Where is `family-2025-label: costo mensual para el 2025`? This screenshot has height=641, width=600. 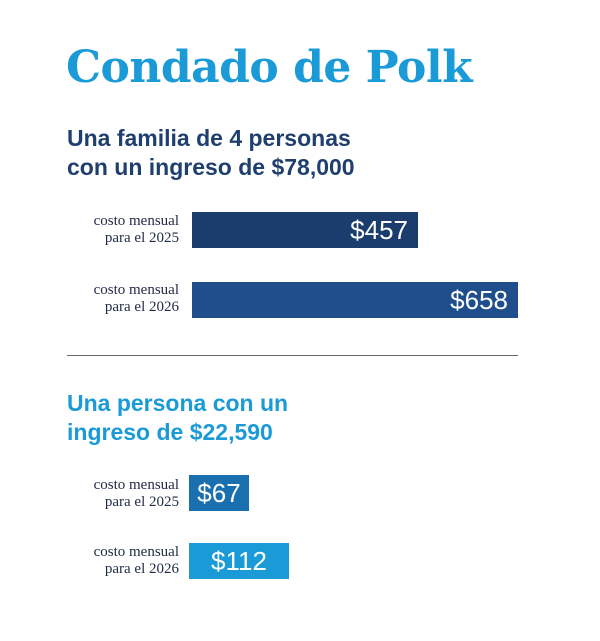
family-2025-label: costo mensual para el 2025 is located at coordinates (136, 229).